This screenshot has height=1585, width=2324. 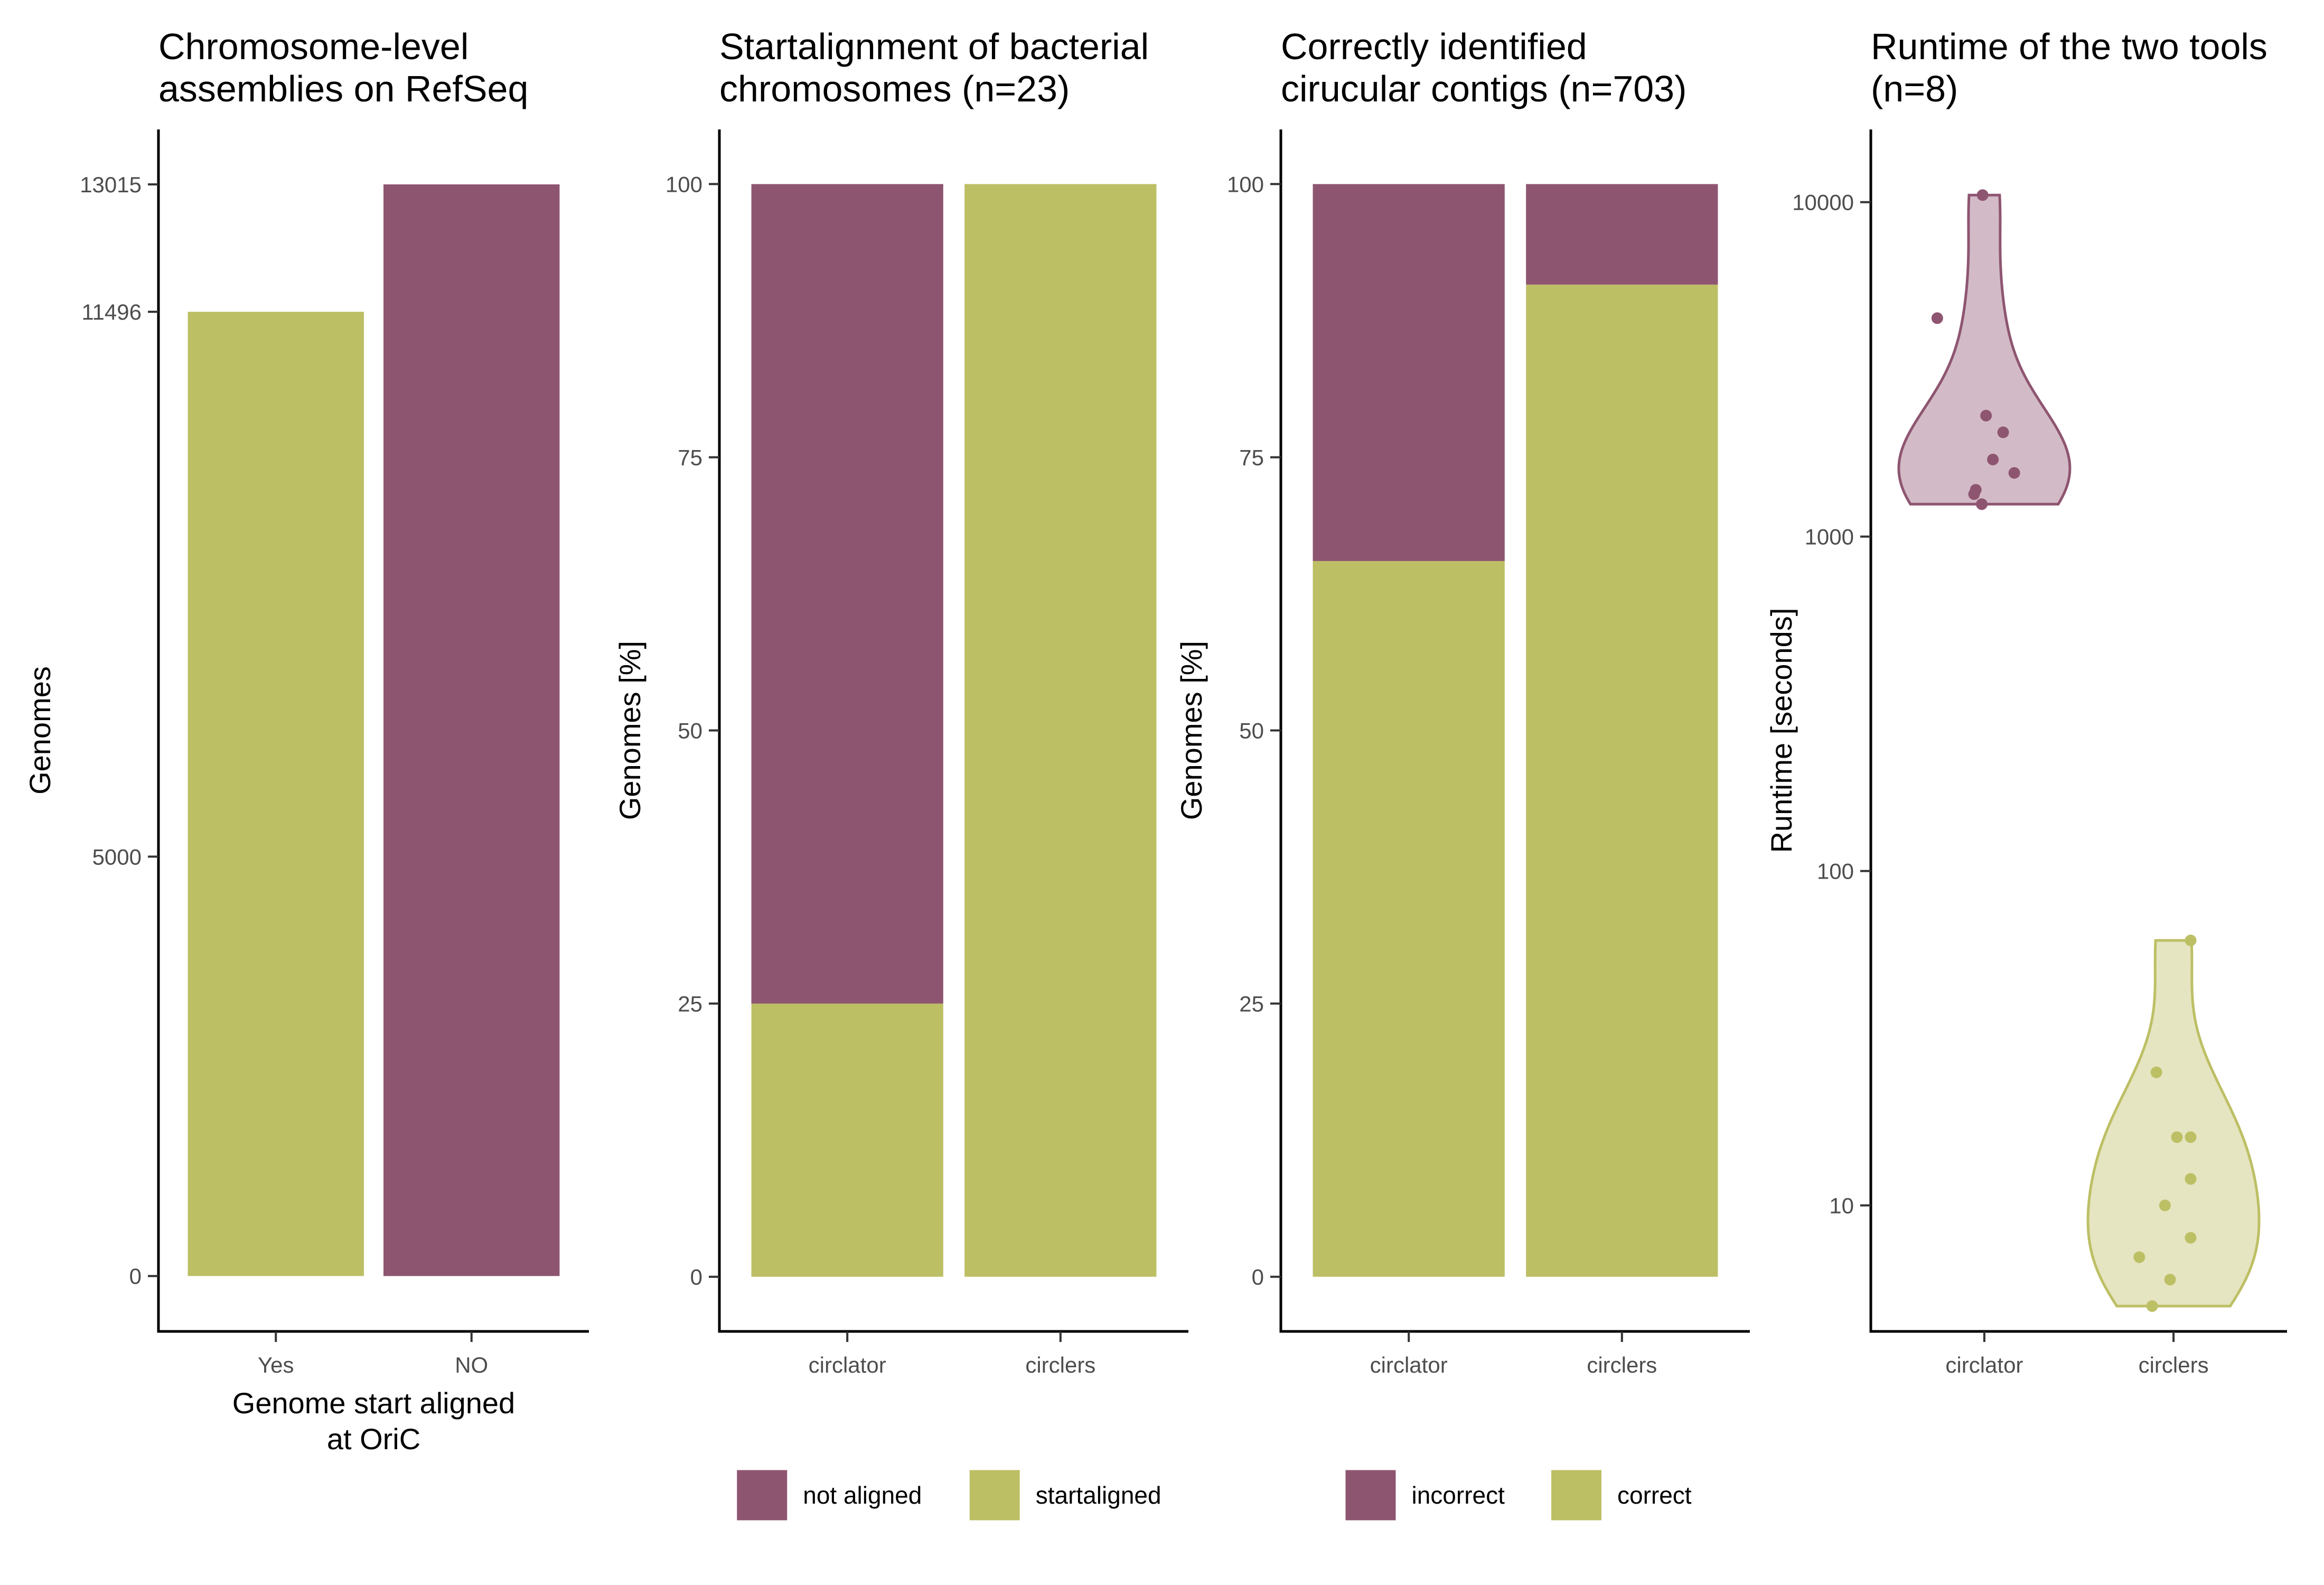 What do you see at coordinates (995, 1495) in the screenshot?
I see `legend-key-startaligned` at bounding box center [995, 1495].